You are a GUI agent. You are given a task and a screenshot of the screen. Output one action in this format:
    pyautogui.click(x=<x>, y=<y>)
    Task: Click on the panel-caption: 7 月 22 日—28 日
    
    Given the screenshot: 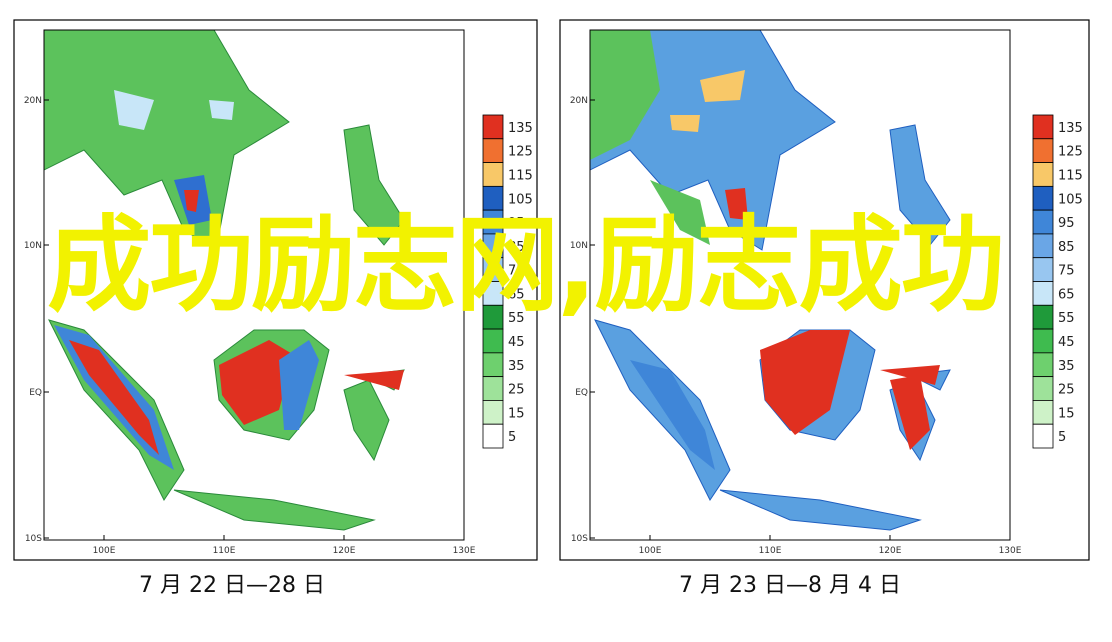 What is the action you would take?
    pyautogui.click(x=232, y=585)
    